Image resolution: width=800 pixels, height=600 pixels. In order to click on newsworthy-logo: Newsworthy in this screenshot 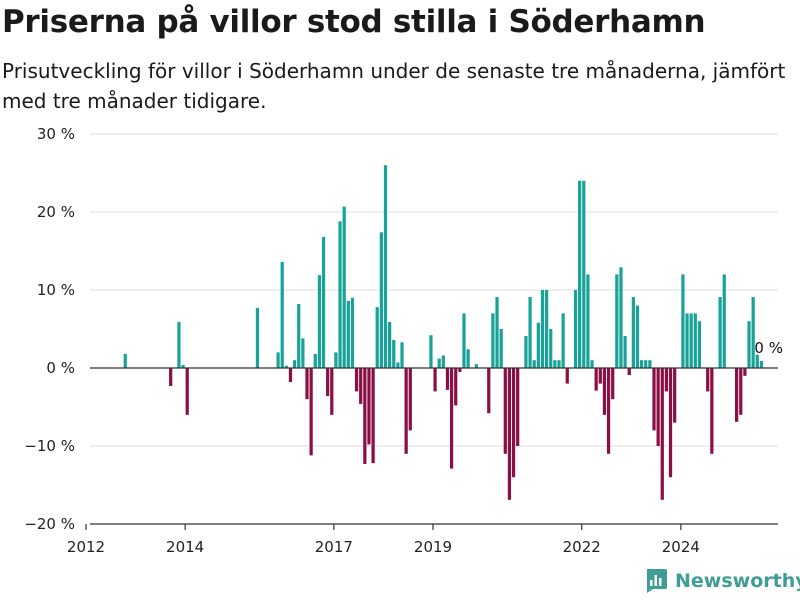, I will do `click(722, 581)`.